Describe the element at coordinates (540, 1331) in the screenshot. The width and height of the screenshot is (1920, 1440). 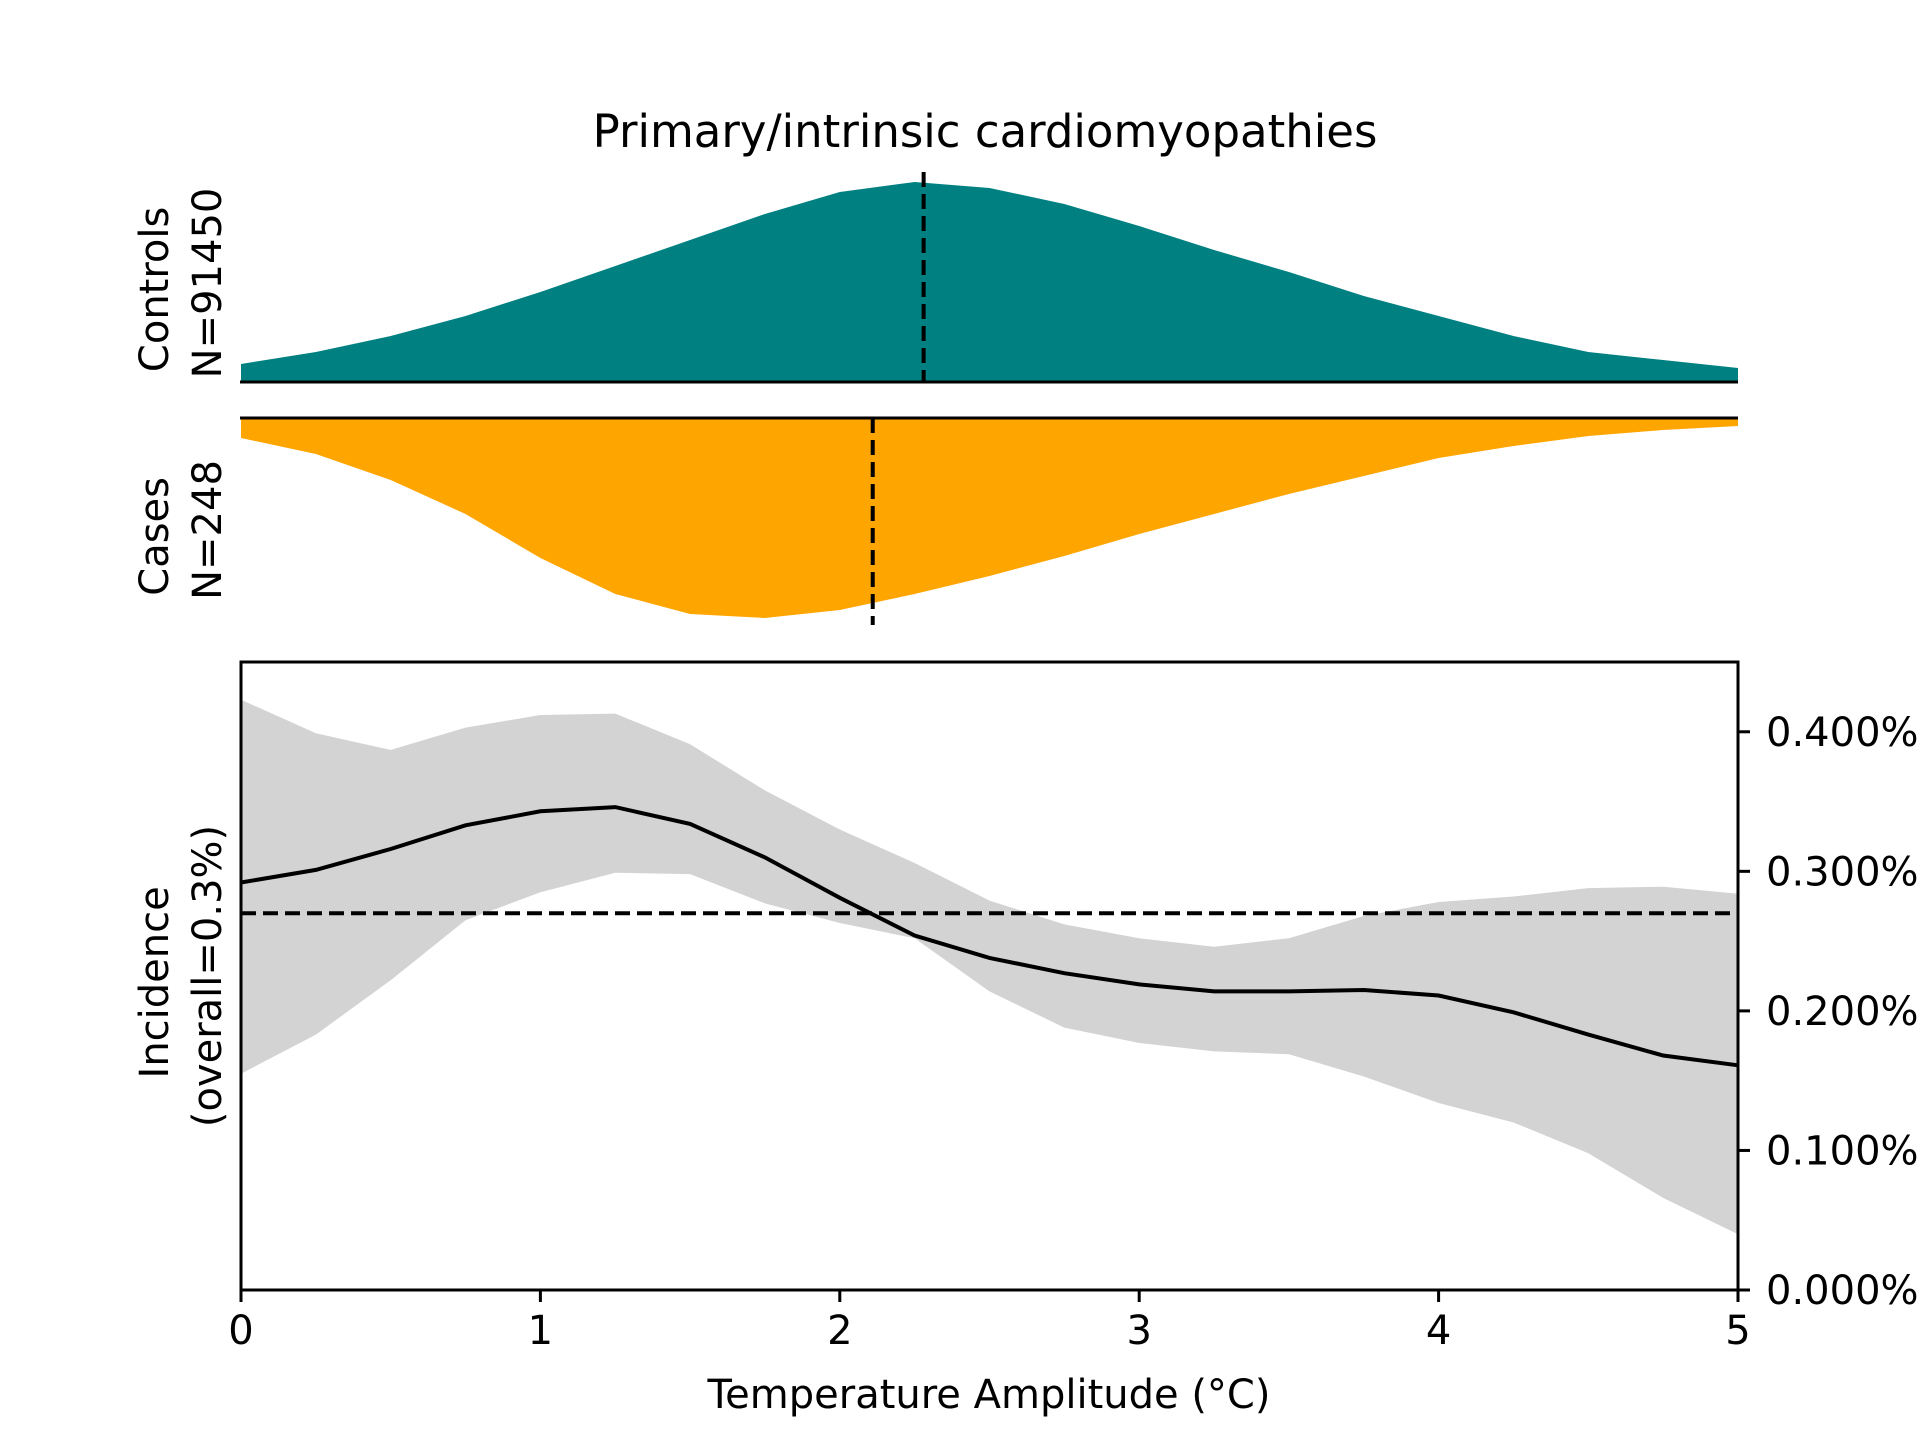
I see `x-tick-label: 1` at that location.